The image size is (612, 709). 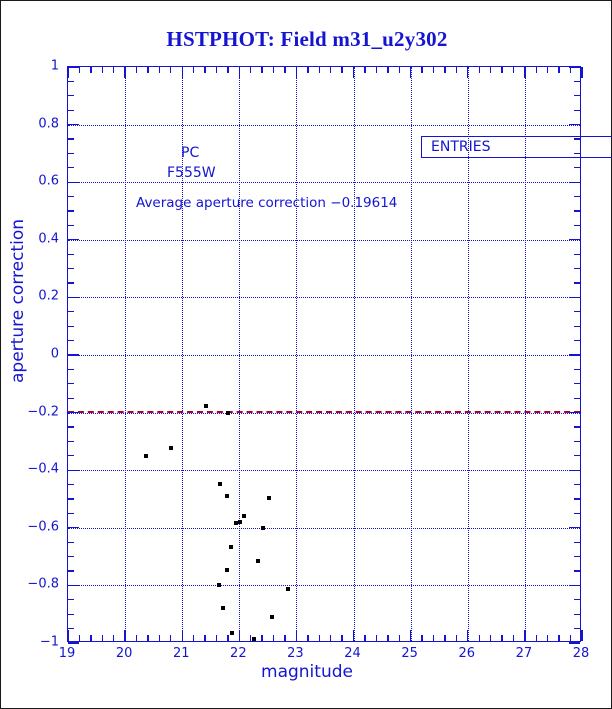 What do you see at coordinates (54, 66) in the screenshot?
I see `y-tick-label: 1` at bounding box center [54, 66].